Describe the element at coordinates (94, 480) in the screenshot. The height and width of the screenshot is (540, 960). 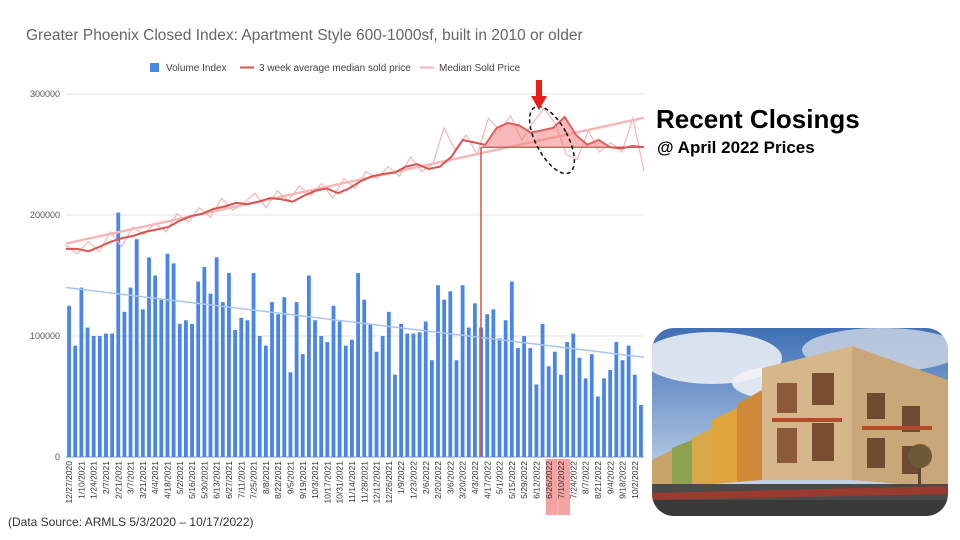
I see `x-tick-label: 1/24/2021` at that location.